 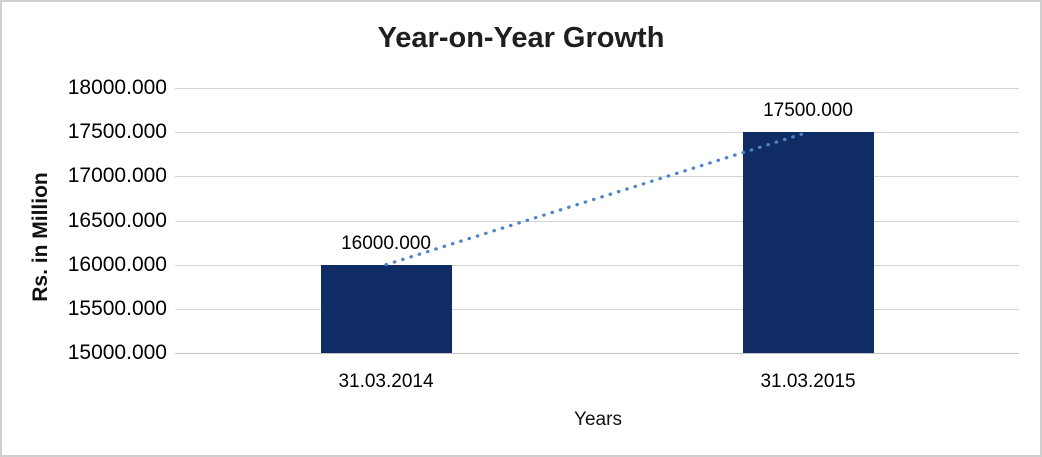 What do you see at coordinates (117, 308) in the screenshot?
I see `y-tick-label: 15500.000` at bounding box center [117, 308].